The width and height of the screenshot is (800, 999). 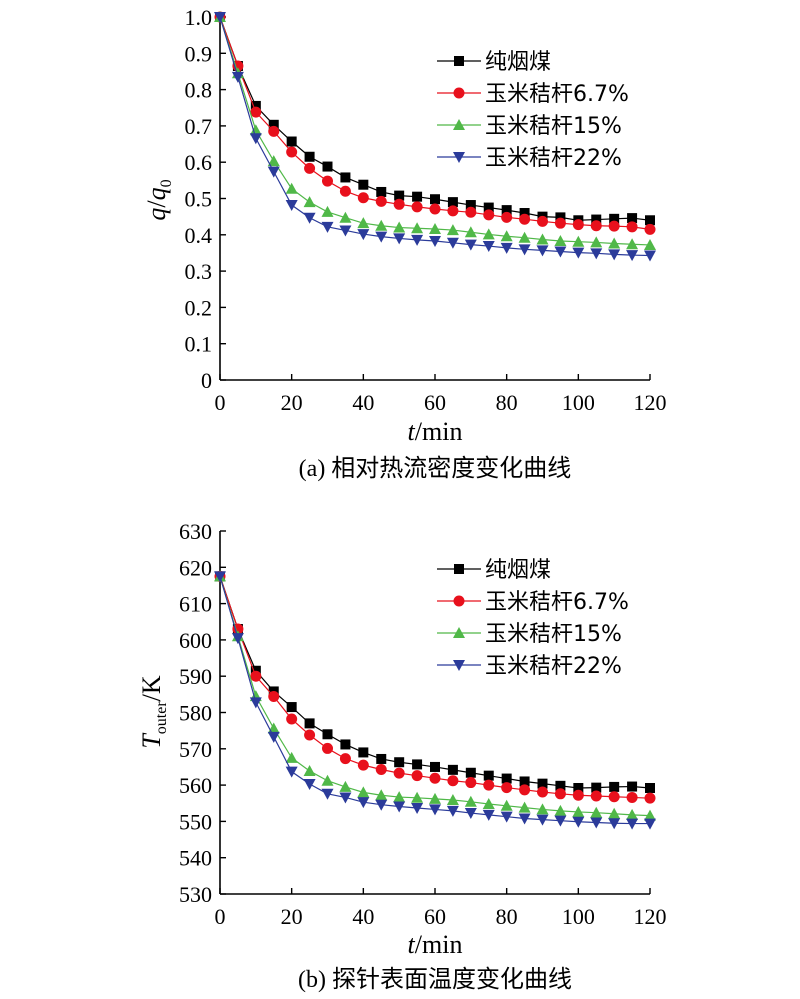 I want to click on x-tick-label: 40, so click(x=363, y=916).